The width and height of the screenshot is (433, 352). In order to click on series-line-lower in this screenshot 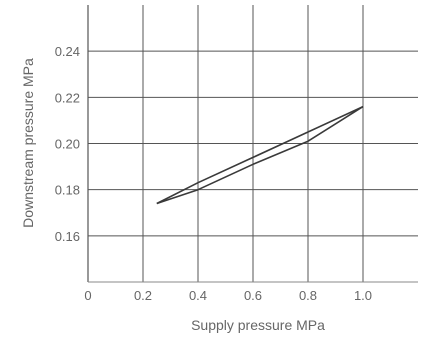, I will do `click(260, 155)`.